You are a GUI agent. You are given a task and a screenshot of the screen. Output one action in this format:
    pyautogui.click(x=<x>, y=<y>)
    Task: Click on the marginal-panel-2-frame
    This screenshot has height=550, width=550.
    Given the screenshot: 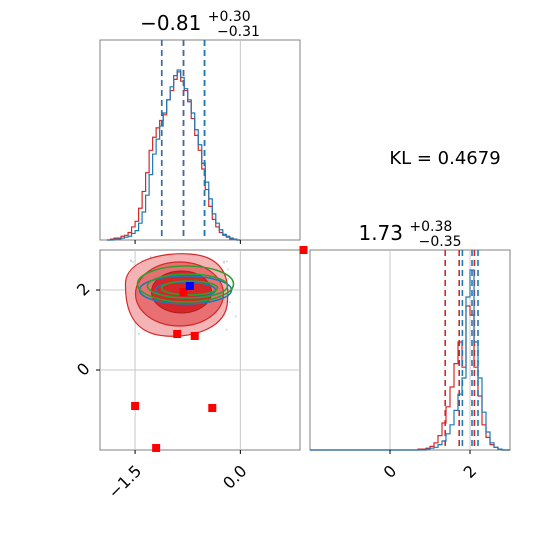 What is the action you would take?
    pyautogui.click(x=410, y=350)
    